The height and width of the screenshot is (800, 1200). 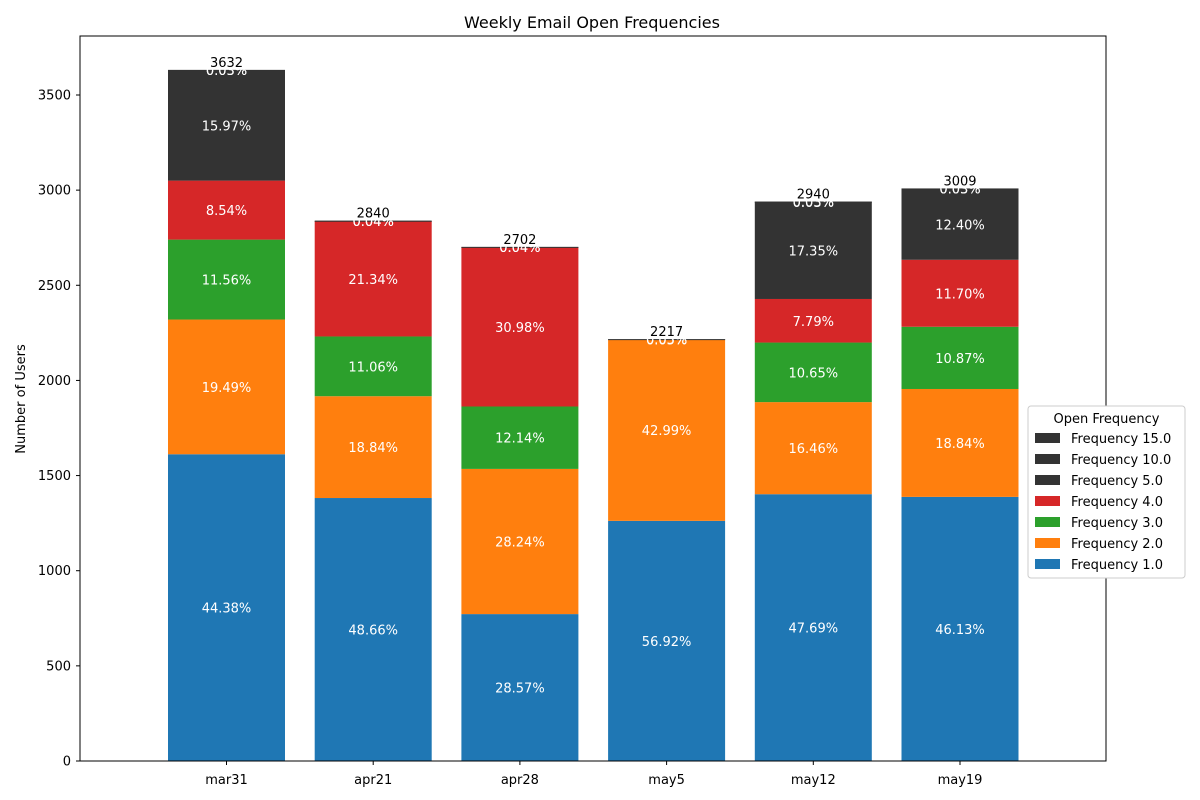 I want to click on segment-label: 17.35%, so click(x=814, y=251).